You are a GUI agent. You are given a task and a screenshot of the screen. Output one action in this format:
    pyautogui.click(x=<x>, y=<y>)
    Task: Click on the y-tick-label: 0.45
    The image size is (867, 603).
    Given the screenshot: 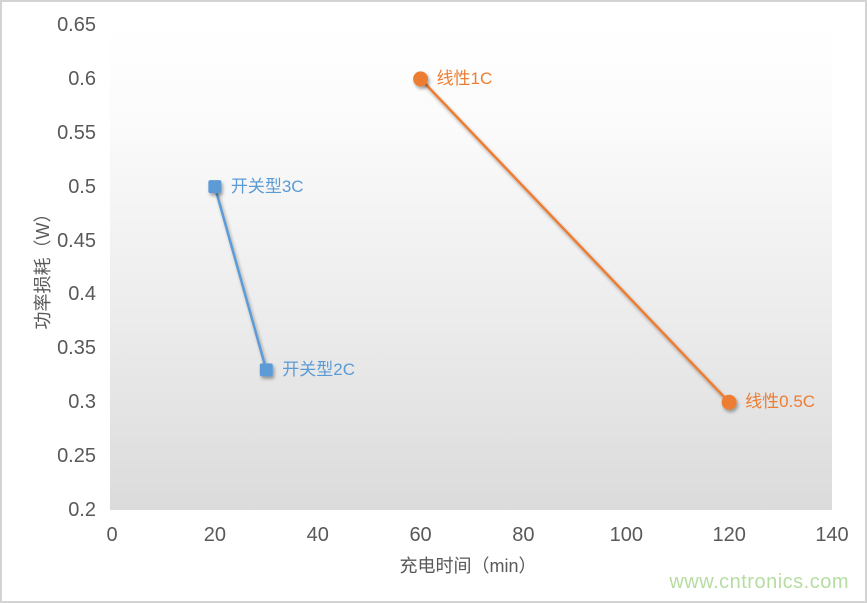 What is the action you would take?
    pyautogui.click(x=76, y=240)
    